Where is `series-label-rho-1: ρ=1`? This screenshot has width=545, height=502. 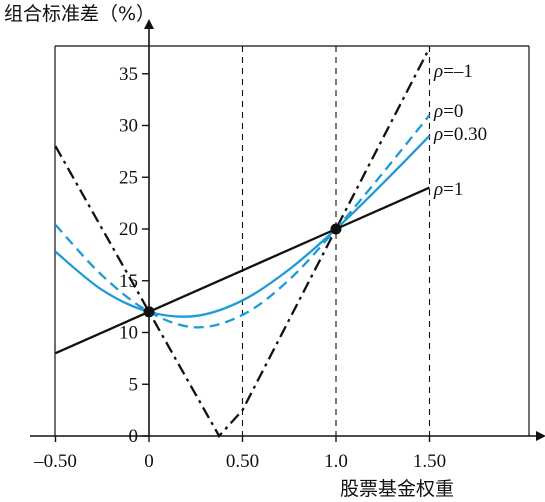 series-label-rho-1: ρ=1 is located at coordinates (448, 189).